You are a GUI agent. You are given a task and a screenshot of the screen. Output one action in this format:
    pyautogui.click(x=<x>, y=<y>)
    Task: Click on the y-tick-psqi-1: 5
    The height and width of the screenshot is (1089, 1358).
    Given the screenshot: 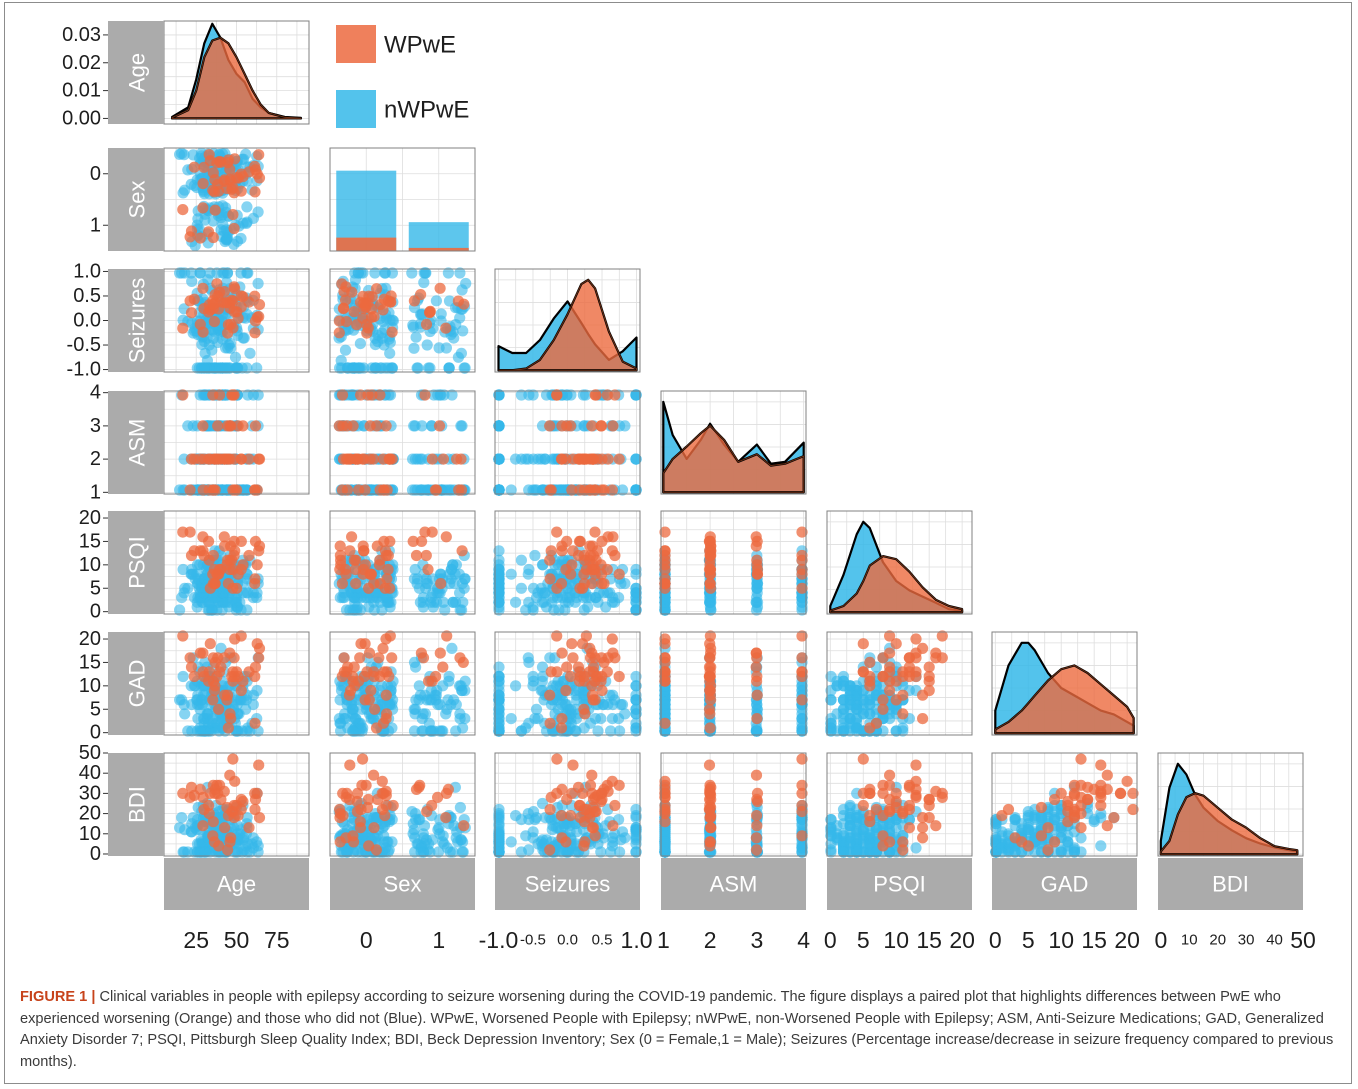 What is the action you would take?
    pyautogui.click(x=95, y=588)
    